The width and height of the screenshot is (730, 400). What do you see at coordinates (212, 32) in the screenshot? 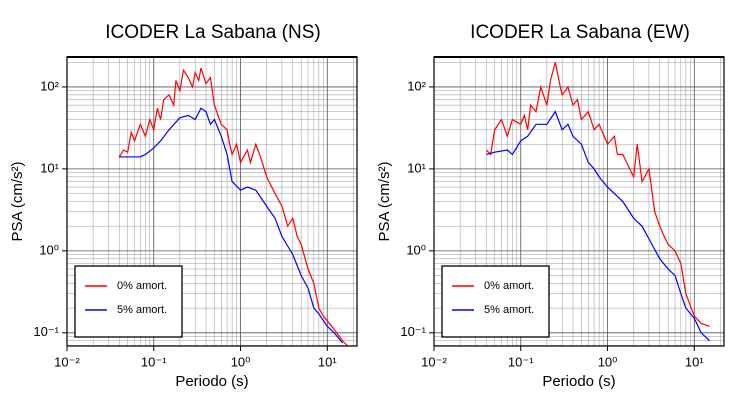
I see `chart-title: ICODER La Sabana (NS)` at bounding box center [212, 32].